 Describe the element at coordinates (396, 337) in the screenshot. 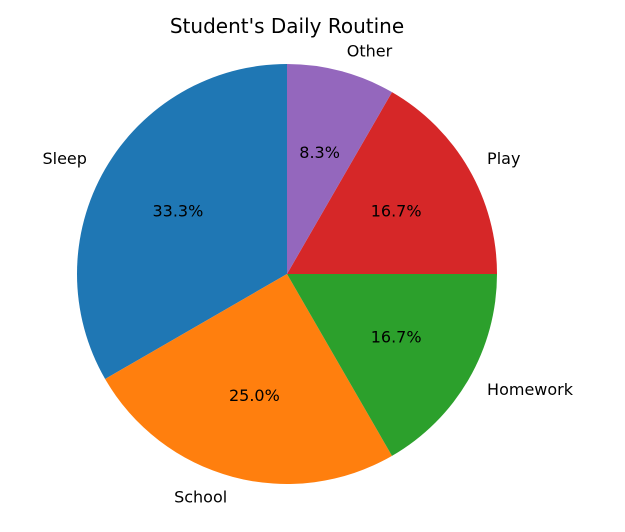

I see `percent-label-homework: 16.7%` at that location.